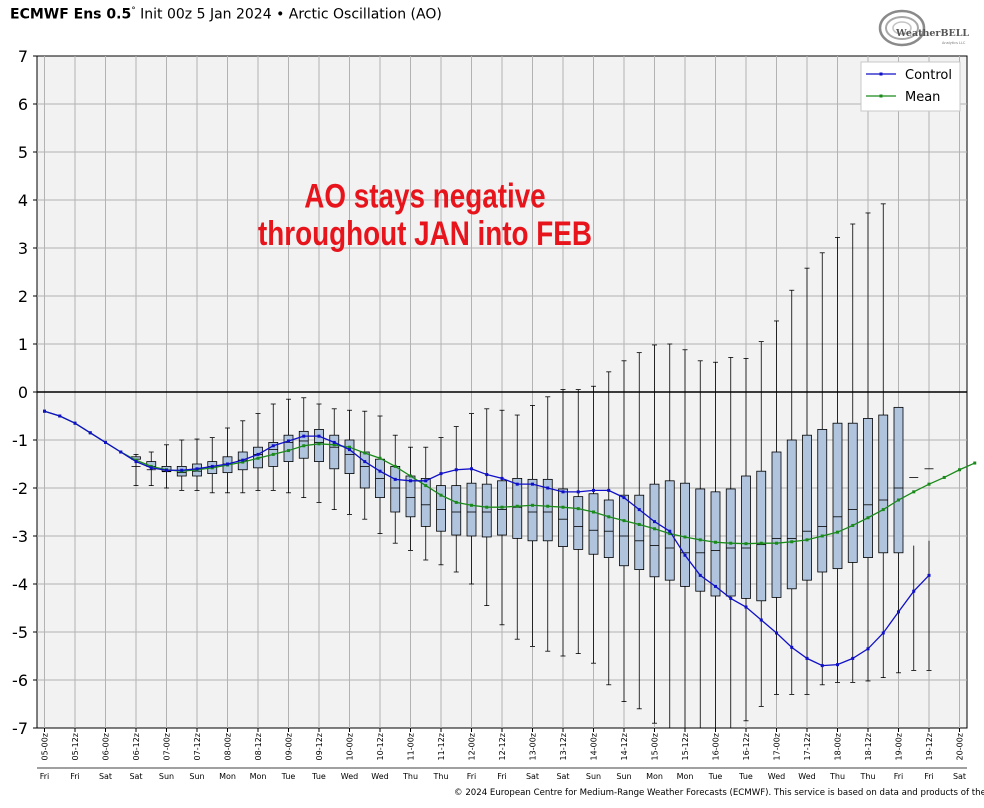  Describe the element at coordinates (881, 96) in the screenshot. I see `legend-mean-marker` at that location.